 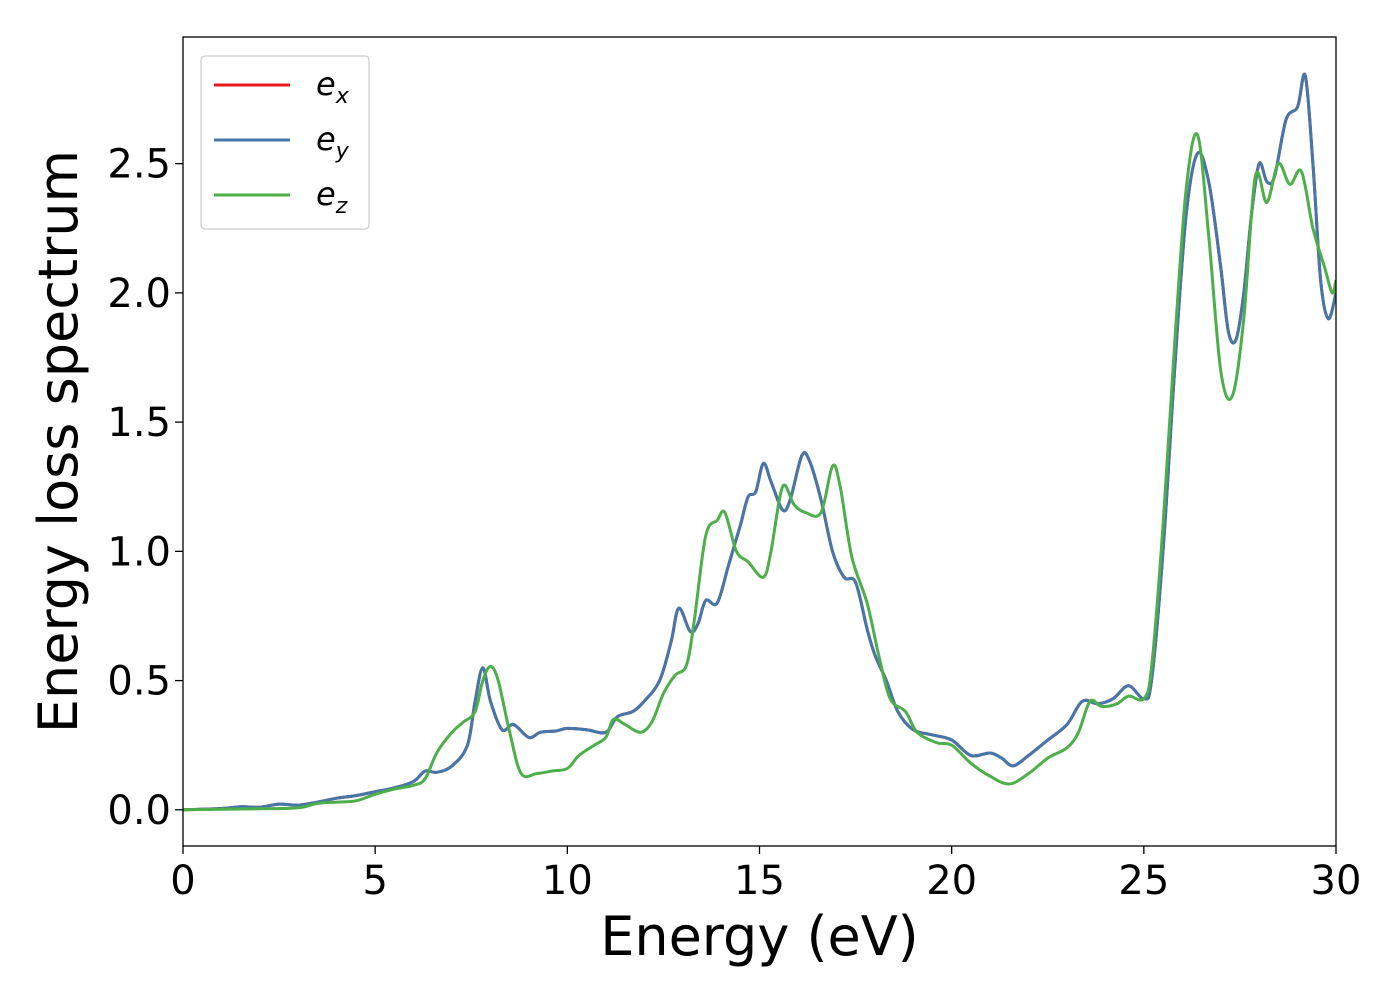 I want to click on x-axis: 0 5 10 15 20 25 30, so click(x=765, y=875).